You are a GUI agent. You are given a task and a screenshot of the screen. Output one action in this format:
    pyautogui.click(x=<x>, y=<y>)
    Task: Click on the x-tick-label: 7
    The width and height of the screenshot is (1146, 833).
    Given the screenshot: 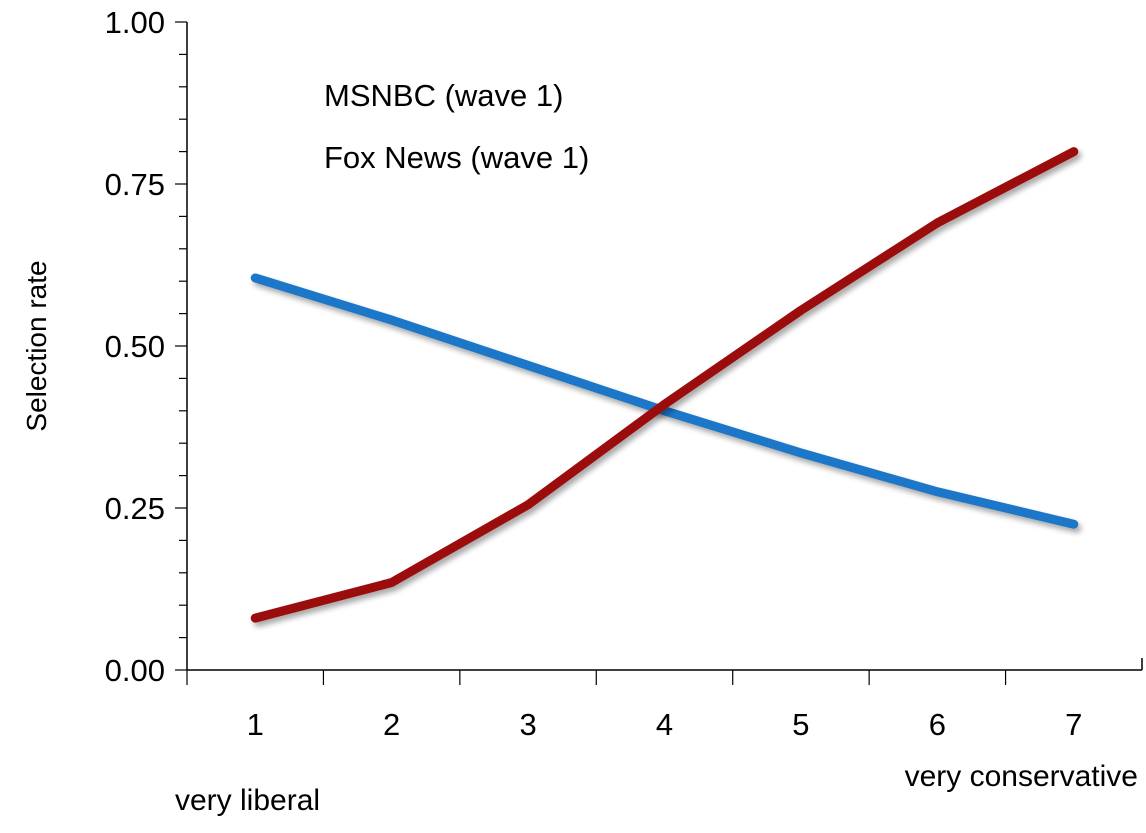 What is the action you would take?
    pyautogui.click(x=1073, y=724)
    